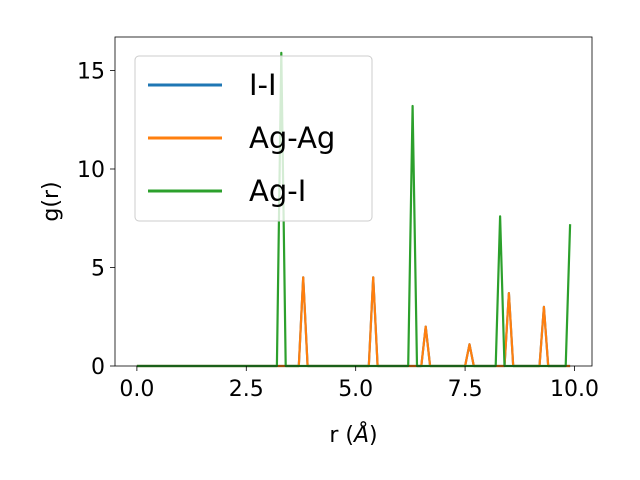  What do you see at coordinates (353, 434) in the screenshot?
I see `x-axis-label: r (Å)` at bounding box center [353, 434].